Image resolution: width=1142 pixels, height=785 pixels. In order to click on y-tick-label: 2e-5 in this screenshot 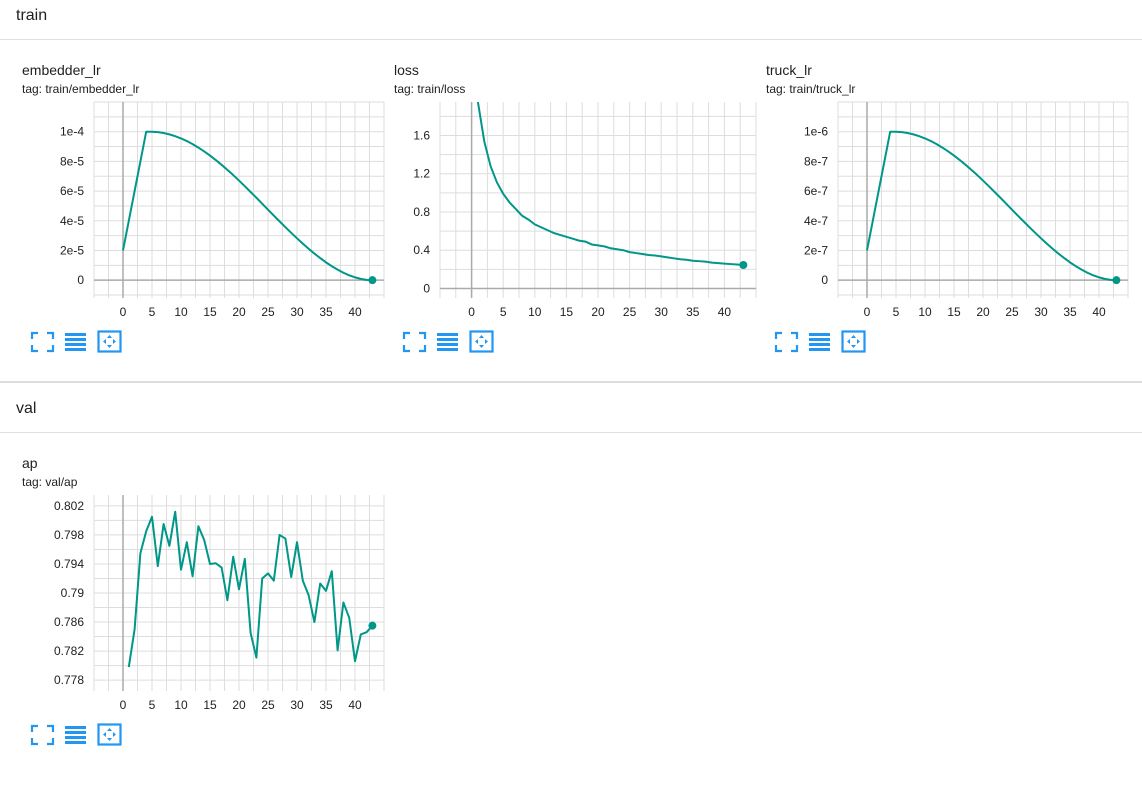, I will do `click(72, 250)`.